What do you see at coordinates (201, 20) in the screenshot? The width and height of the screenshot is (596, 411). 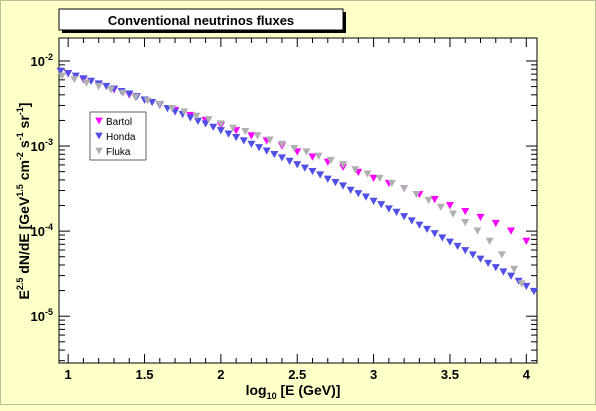 I see `chart-title: Conventional neutrinos fluxes` at bounding box center [201, 20].